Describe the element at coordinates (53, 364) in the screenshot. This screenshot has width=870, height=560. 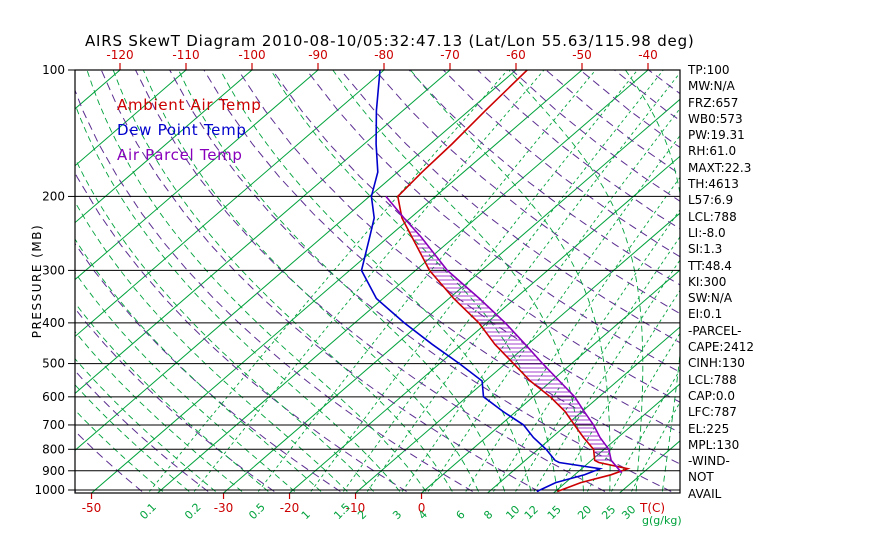
I see `pressure-tick-label: 500` at that location.